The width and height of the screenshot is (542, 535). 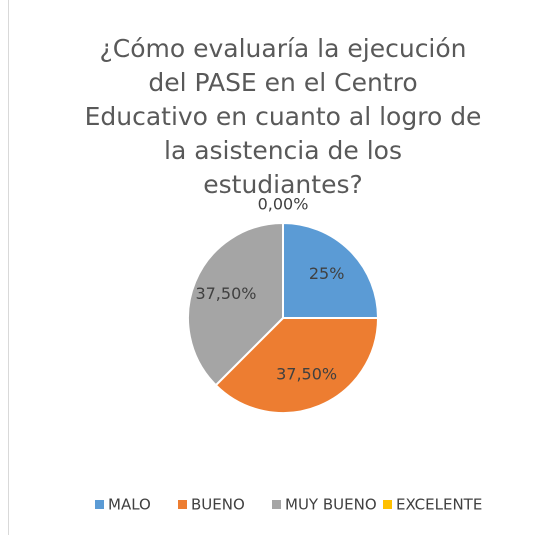 I want to click on legend-text: BUENO, so click(x=218, y=505).